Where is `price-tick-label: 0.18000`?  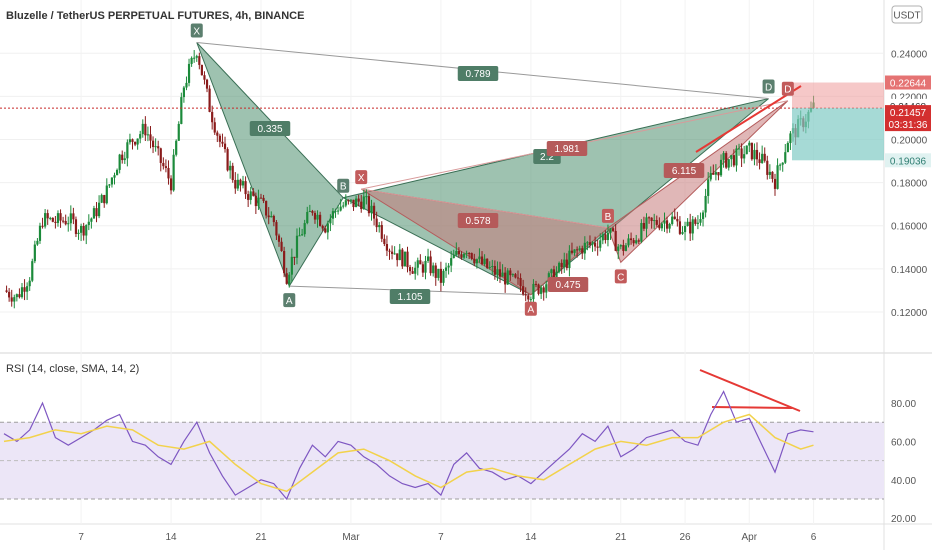 price-tick-label: 0.18000 is located at coordinates (909, 184).